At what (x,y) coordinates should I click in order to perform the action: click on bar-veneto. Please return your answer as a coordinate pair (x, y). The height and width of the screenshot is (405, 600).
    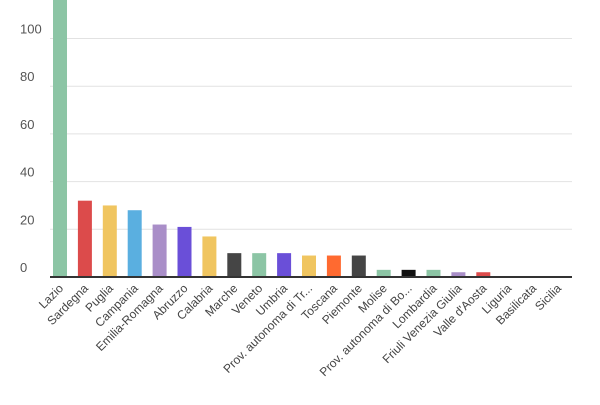
    Looking at the image, I should click on (259, 265).